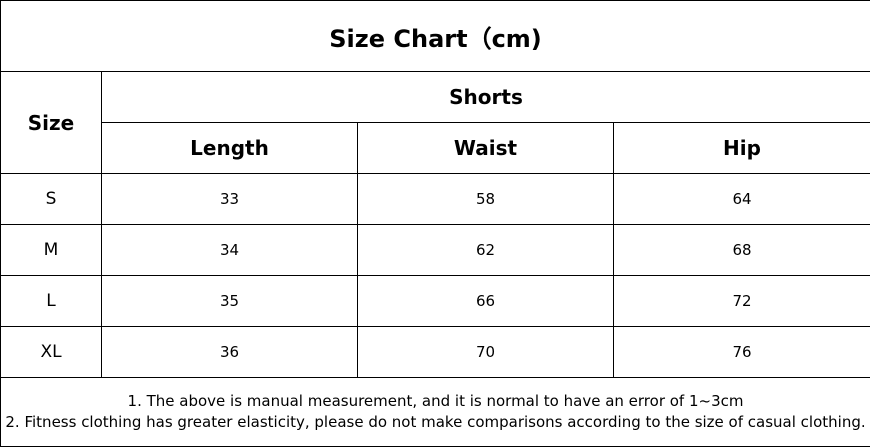 Image resolution: width=870 pixels, height=447 pixels. Describe the element at coordinates (230, 250) in the screenshot. I see `length-cell: 34` at that location.